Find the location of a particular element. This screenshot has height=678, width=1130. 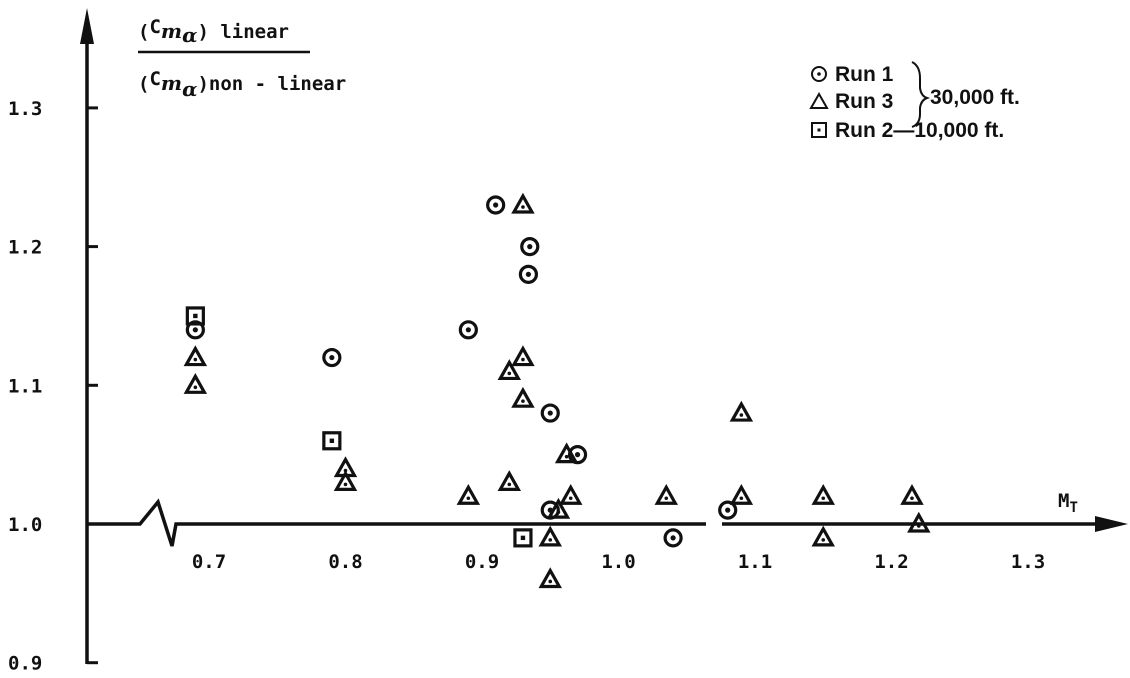

y-tick-label: 1.2 is located at coordinates (25, 248).